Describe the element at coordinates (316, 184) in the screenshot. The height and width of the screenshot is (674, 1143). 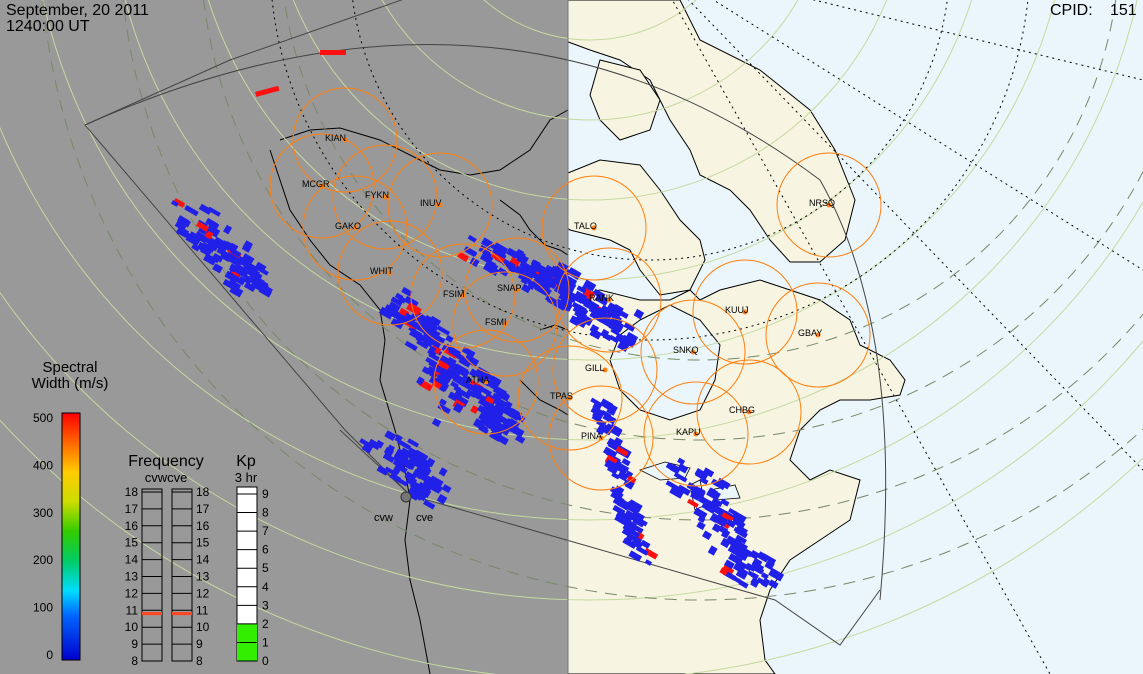
I see `station-label: MCGR` at that location.